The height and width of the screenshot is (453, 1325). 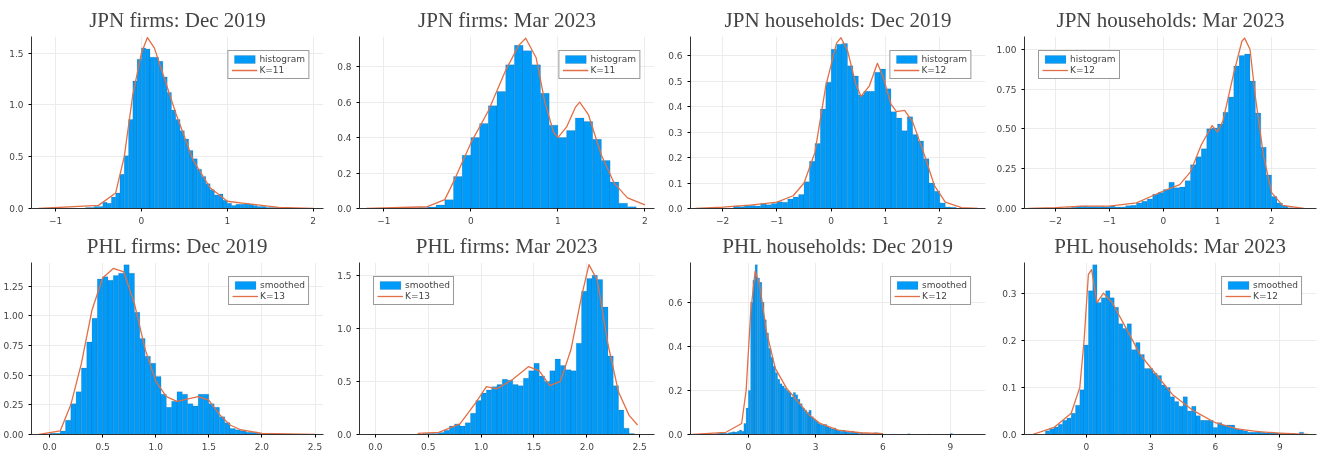 I want to click on y-tick-label: 1.25, so click(x=13, y=286).